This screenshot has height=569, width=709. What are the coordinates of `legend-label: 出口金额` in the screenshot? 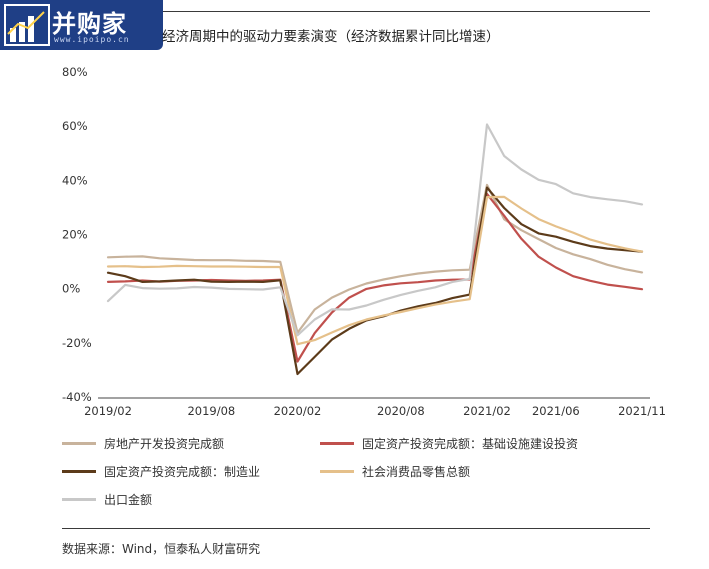 It's located at (128, 499).